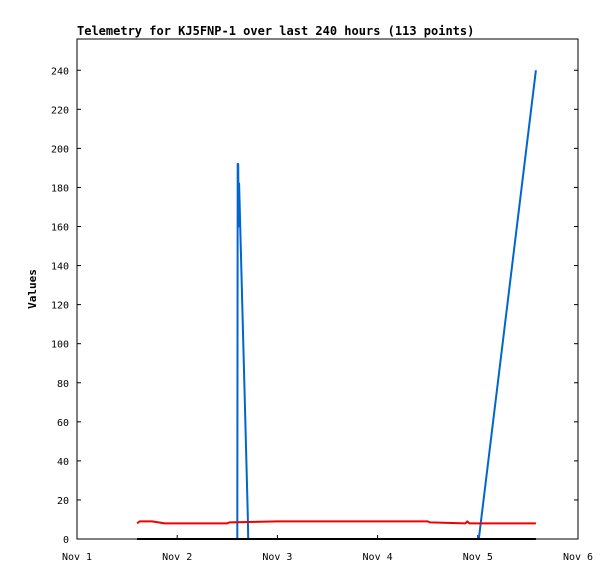 This screenshot has height=579, width=615. What do you see at coordinates (378, 557) in the screenshot?
I see `x-tick-label: Nov 4` at bounding box center [378, 557].